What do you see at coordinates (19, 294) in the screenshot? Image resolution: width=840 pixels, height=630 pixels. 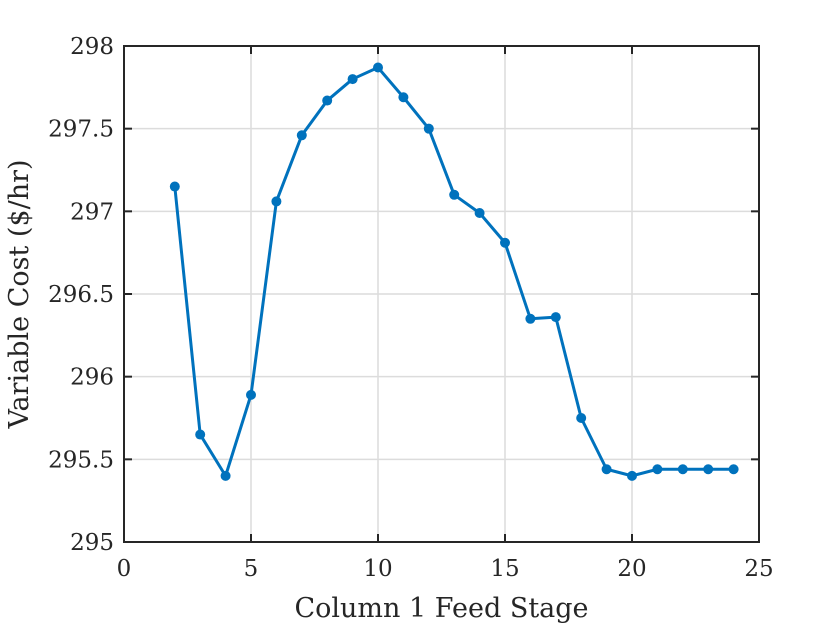 I see `y-axis-title: Variable Cost ($/hr)` at bounding box center [19, 294].